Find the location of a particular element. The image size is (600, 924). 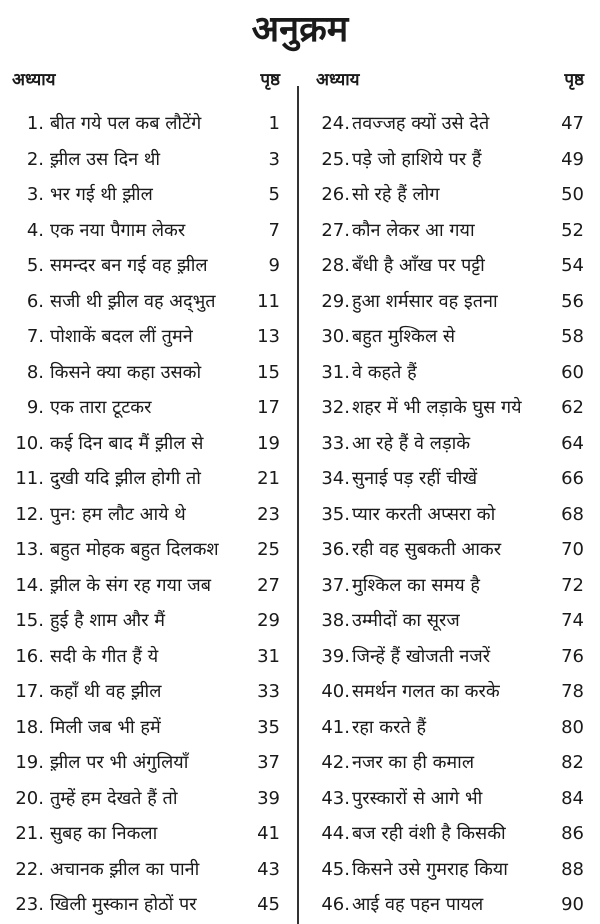

entry-page: 64 is located at coordinates (572, 443).